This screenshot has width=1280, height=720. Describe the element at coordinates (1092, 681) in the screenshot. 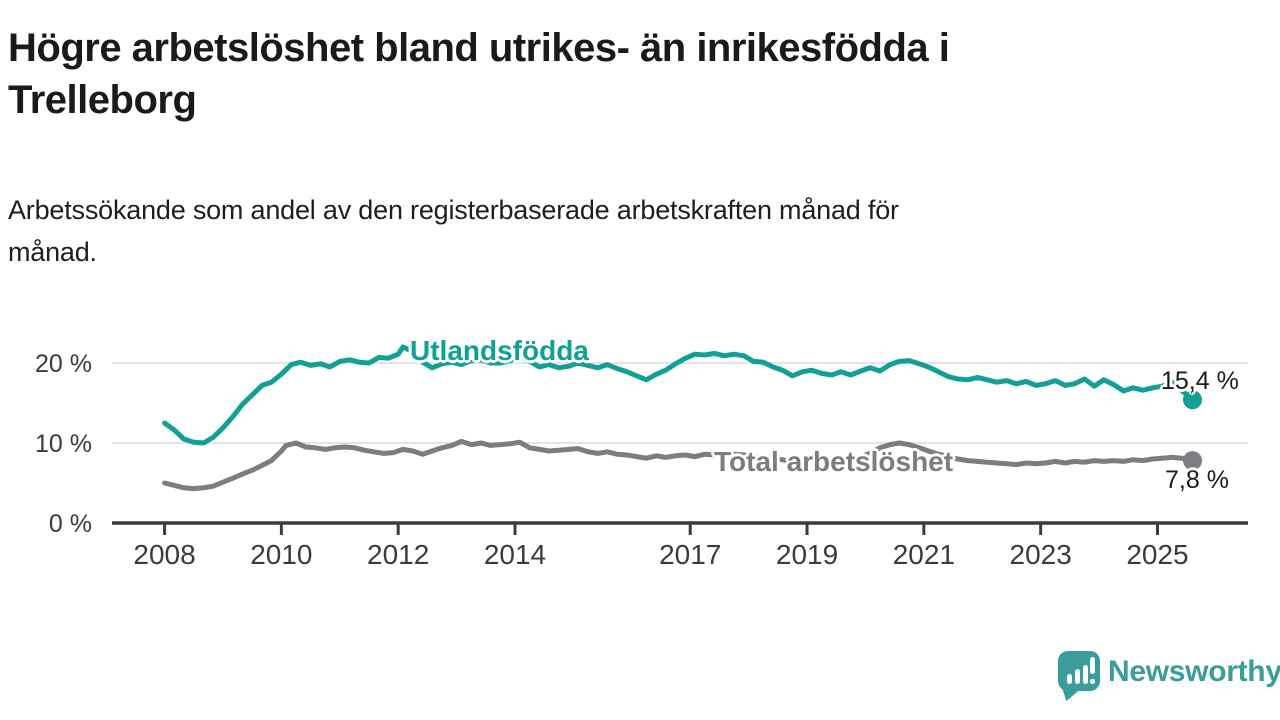

I see `logo-exclamation-dot` at that location.